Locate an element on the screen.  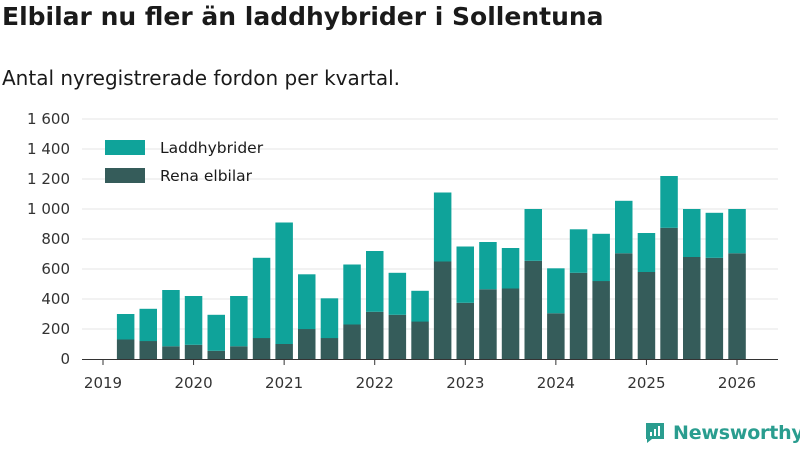
legend-label-rena-elbilar: Rena elbilar is located at coordinates (206, 176).